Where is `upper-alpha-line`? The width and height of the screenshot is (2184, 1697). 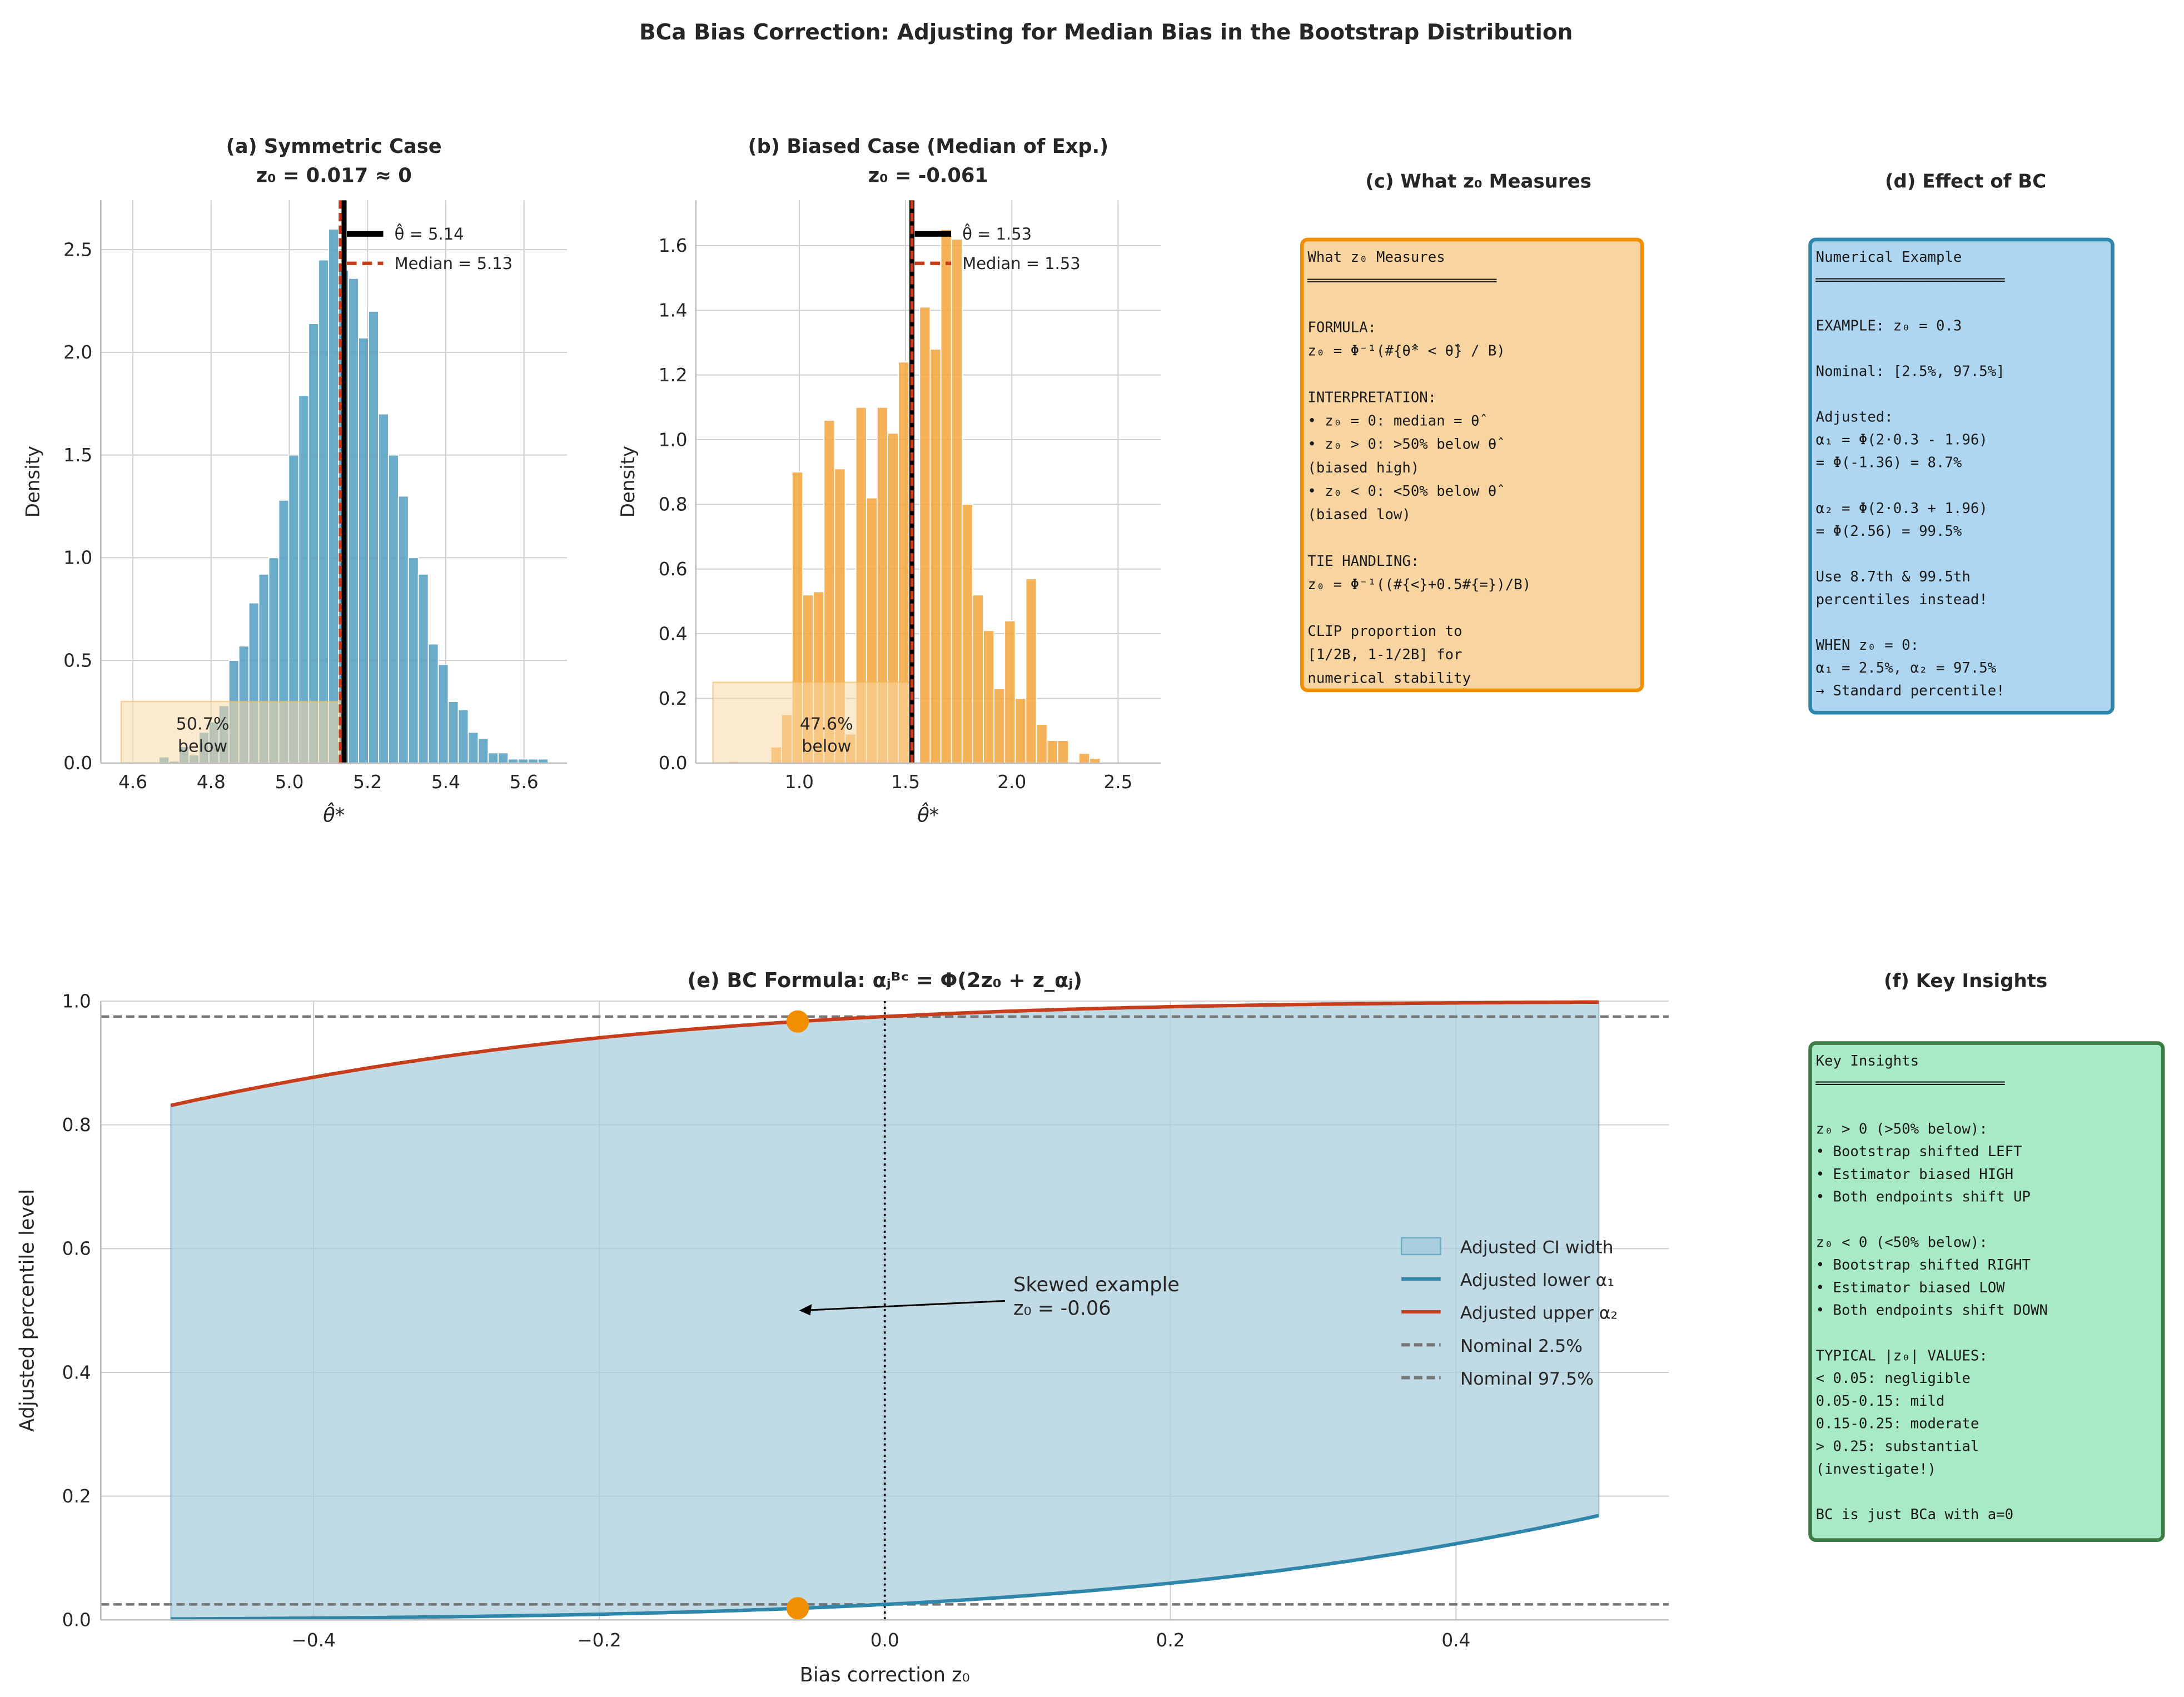 upper-alpha-line is located at coordinates (885, 1053).